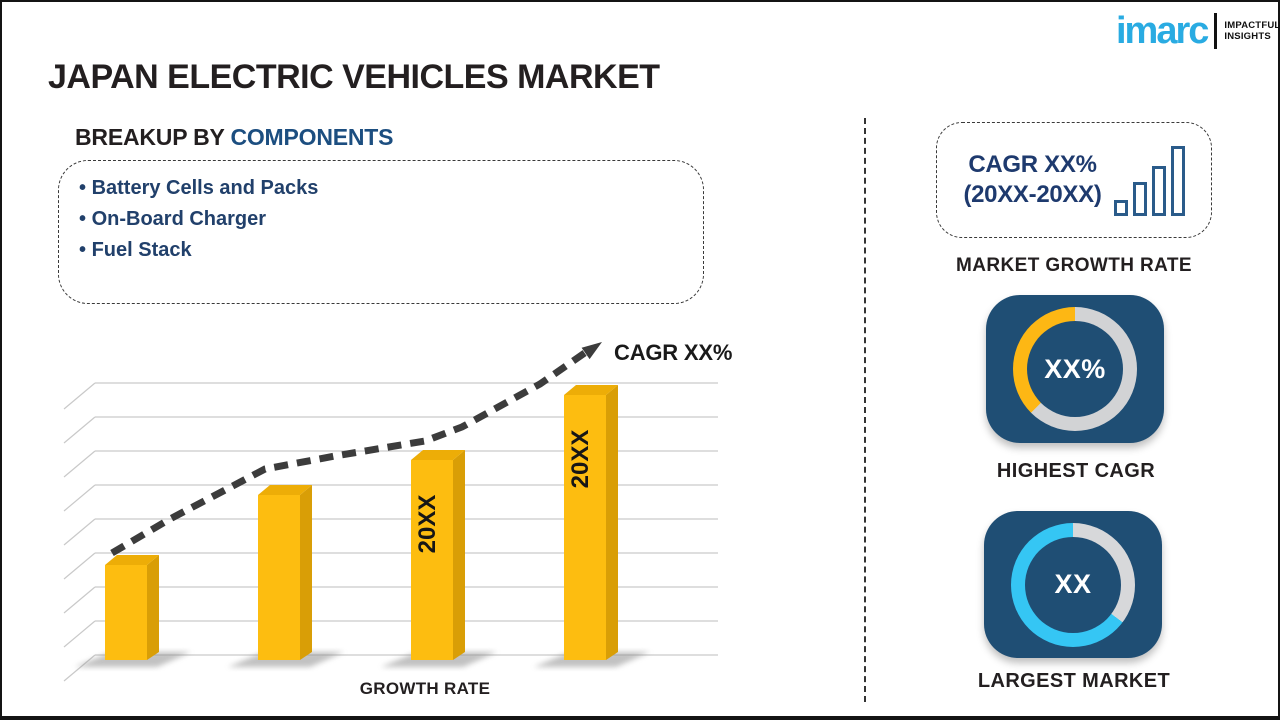 The height and width of the screenshot is (720, 1280). I want to click on trend-arrow, so click(356, 449).